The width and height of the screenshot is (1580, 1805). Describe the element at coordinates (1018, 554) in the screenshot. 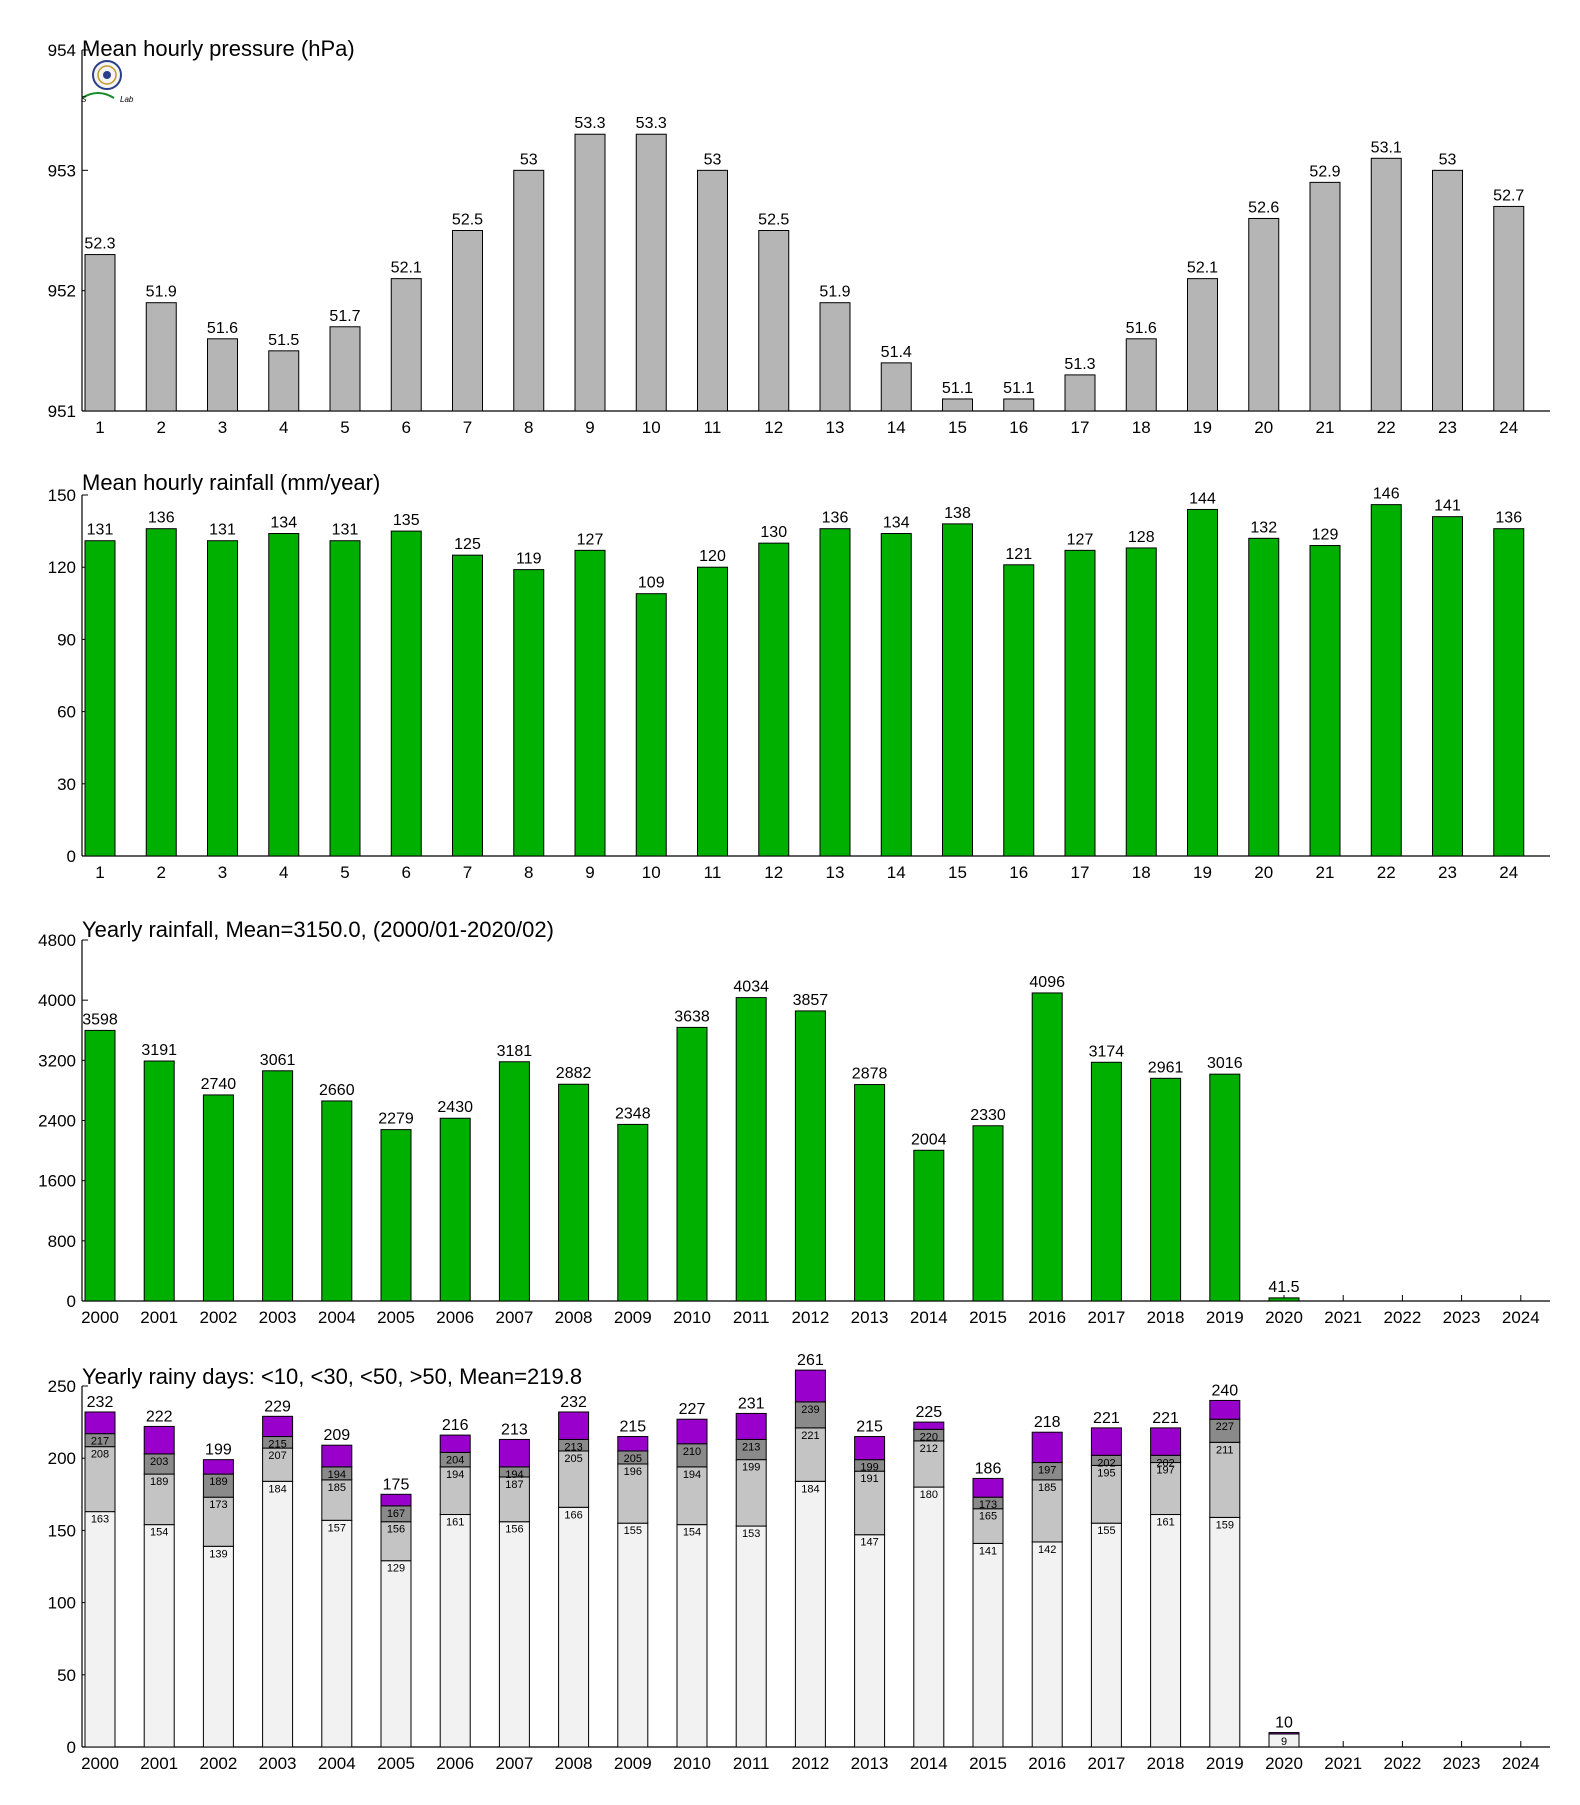

I see `hourly_rain-value-label: 121` at that location.